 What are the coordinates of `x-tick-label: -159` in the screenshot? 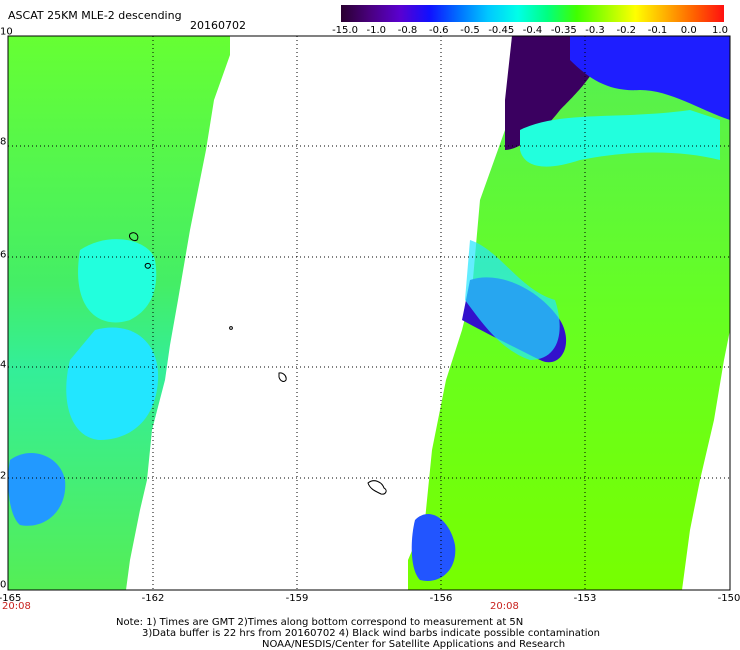 It's located at (297, 598).